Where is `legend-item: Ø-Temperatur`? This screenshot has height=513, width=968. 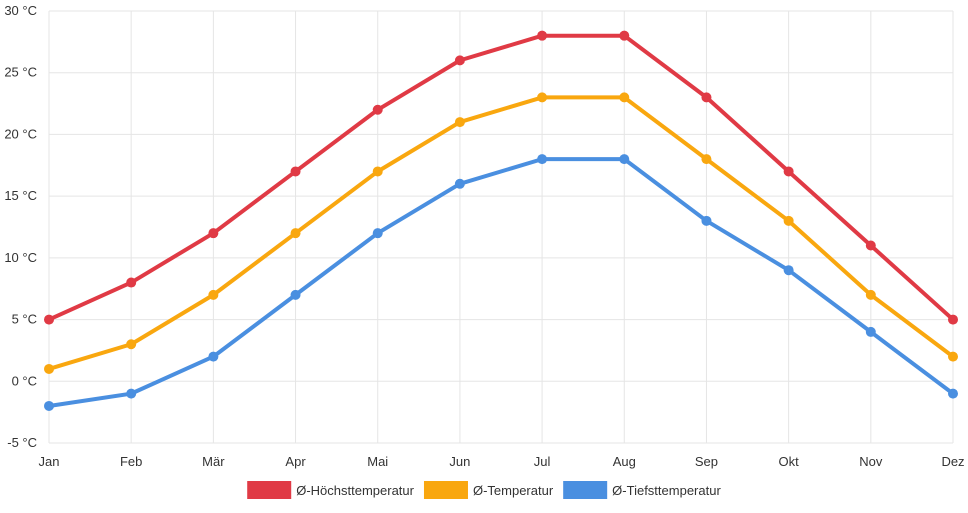
legend-item: Ø-Temperatur is located at coordinates (488, 490).